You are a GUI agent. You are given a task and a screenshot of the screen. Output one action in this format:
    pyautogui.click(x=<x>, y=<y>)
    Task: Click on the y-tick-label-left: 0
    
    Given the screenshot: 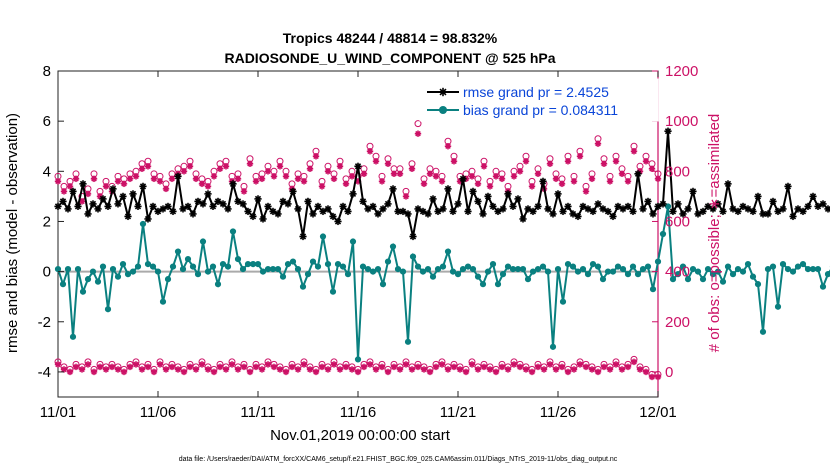 What is the action you would take?
    pyautogui.click(x=47, y=272)
    